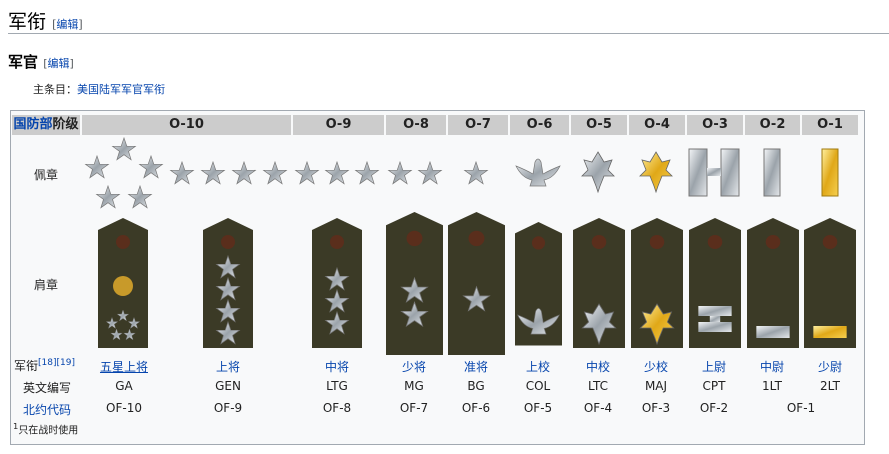 The width and height of the screenshot is (889, 454). Describe the element at coordinates (599, 125) in the screenshot. I see `grade-header: O-5` at that location.